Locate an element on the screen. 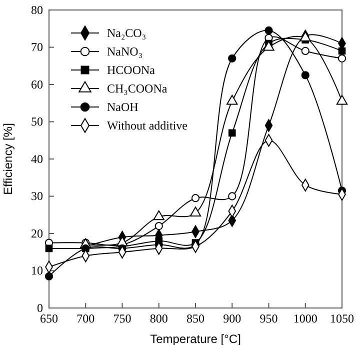 Image resolution: width=357 pixels, height=345 pixels. y-tick-label: 80 is located at coordinates (37, 9).